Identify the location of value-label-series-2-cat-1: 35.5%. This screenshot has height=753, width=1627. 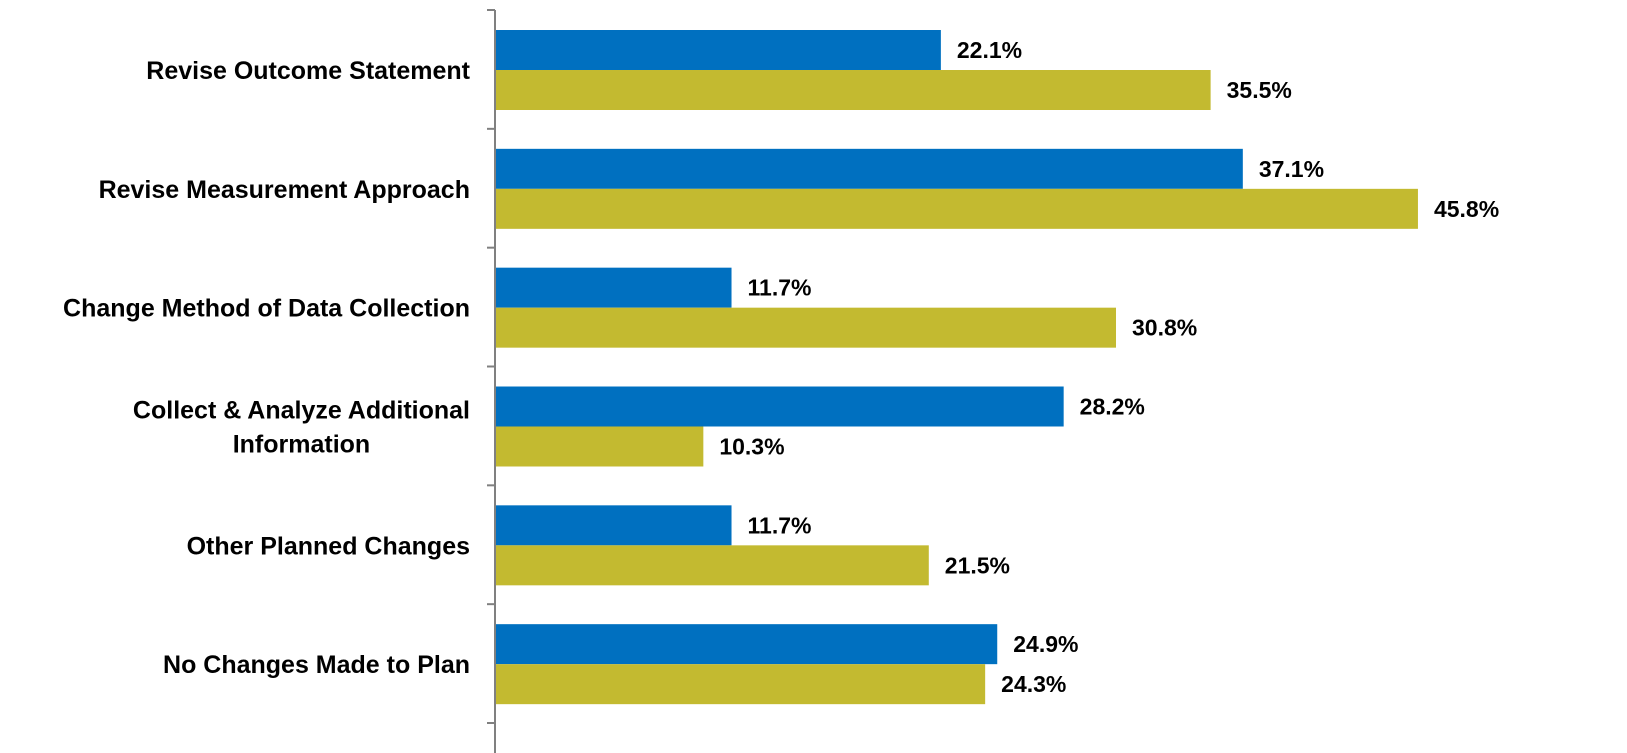
(1259, 90).